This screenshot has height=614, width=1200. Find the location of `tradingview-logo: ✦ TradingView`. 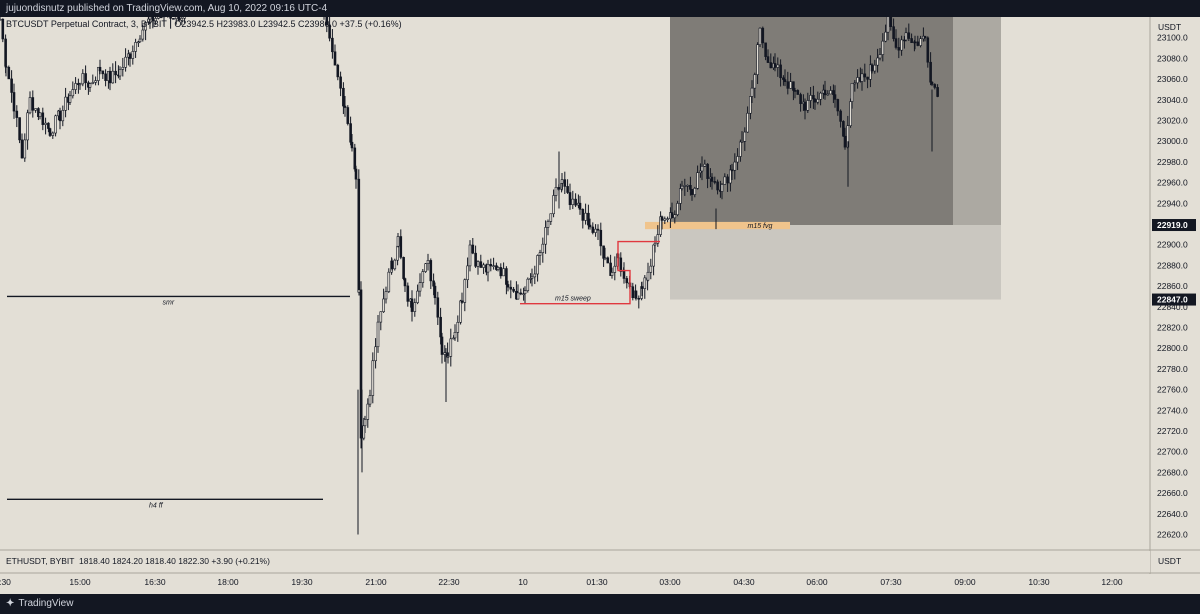

tradingview-logo: ✦ TradingView is located at coordinates (39, 604).